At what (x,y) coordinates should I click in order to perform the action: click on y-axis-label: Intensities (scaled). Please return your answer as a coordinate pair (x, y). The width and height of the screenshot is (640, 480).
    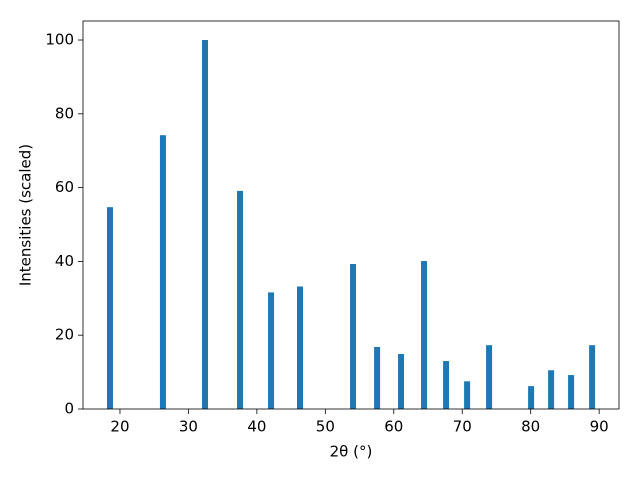
    Looking at the image, I should click on (26, 215).